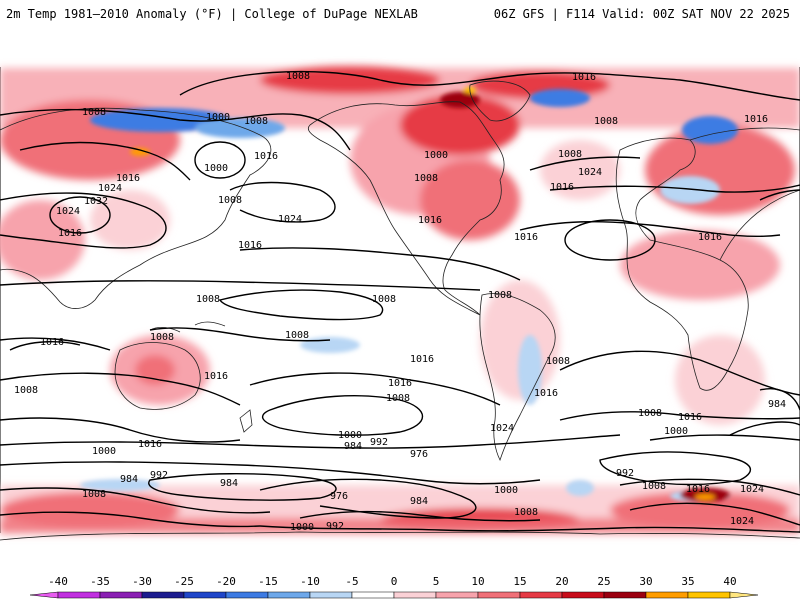 This screenshot has width=800, height=600. Describe the element at coordinates (226, 581) in the screenshot. I see `colorbar-tick-label: -20` at that location.